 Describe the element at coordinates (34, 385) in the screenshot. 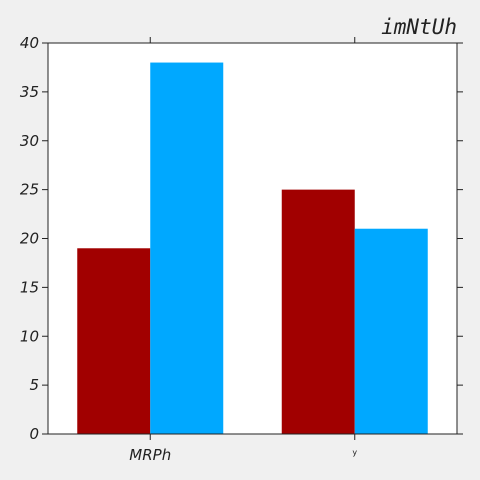

I see `y-tick-label-5: 5` at that location.